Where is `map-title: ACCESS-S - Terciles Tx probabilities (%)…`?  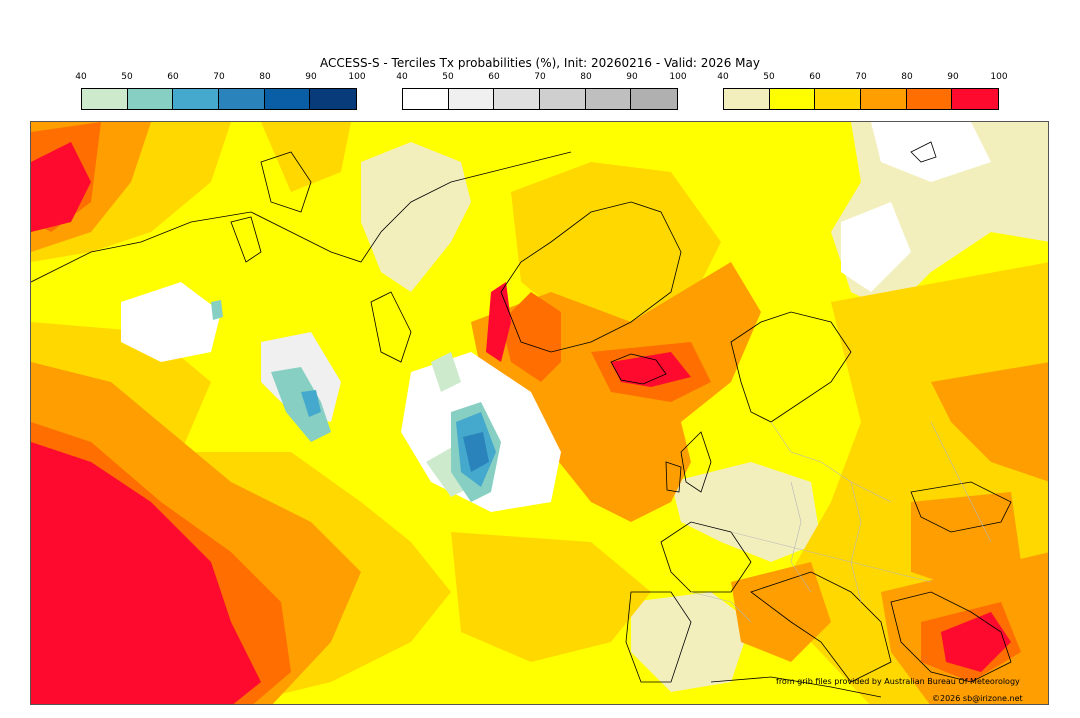
map-title: ACCESS-S - Terciles Tx probabilities (%)… is located at coordinates (540, 63).